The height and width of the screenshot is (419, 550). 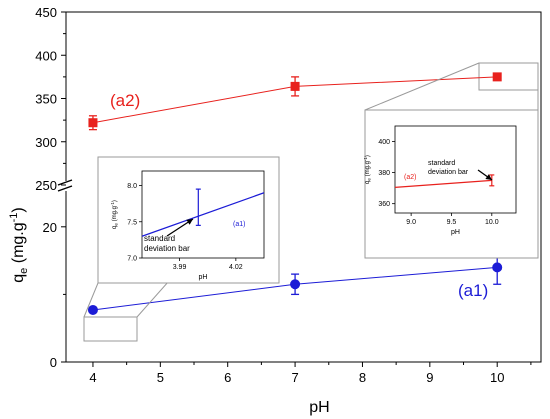 What do you see at coordinates (14, 218) in the screenshot?
I see `y-axis-label-sup: -1` at bounding box center [14, 218].